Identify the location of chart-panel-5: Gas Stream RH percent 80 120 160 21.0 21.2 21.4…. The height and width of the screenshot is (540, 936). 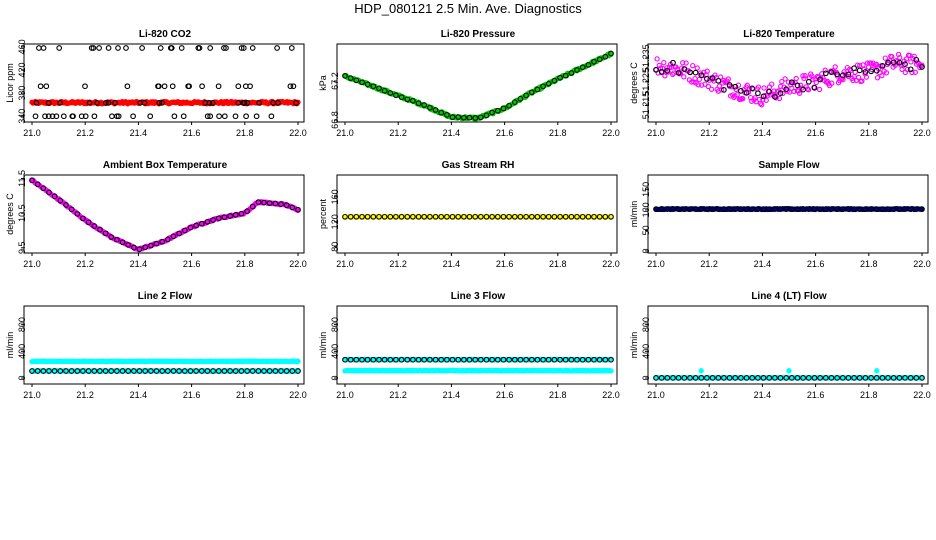
(469, 214).